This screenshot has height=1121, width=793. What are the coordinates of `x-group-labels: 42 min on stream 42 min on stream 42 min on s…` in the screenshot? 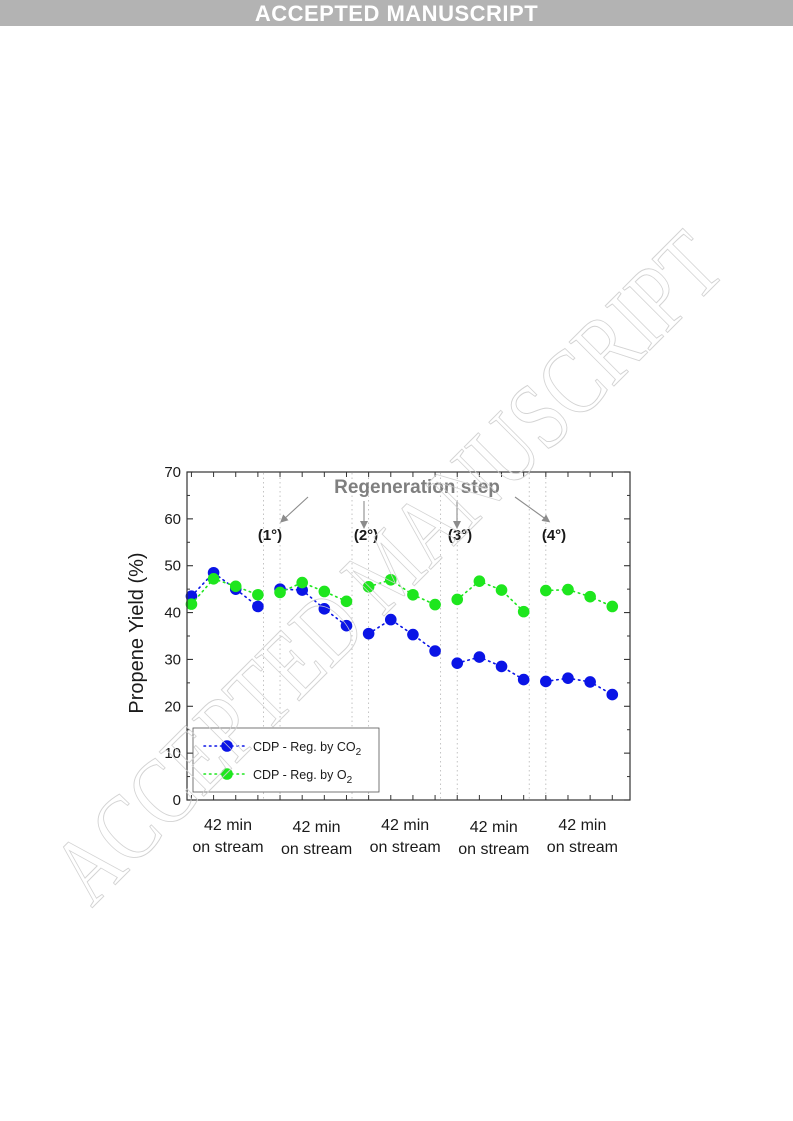 It's located at (405, 837).